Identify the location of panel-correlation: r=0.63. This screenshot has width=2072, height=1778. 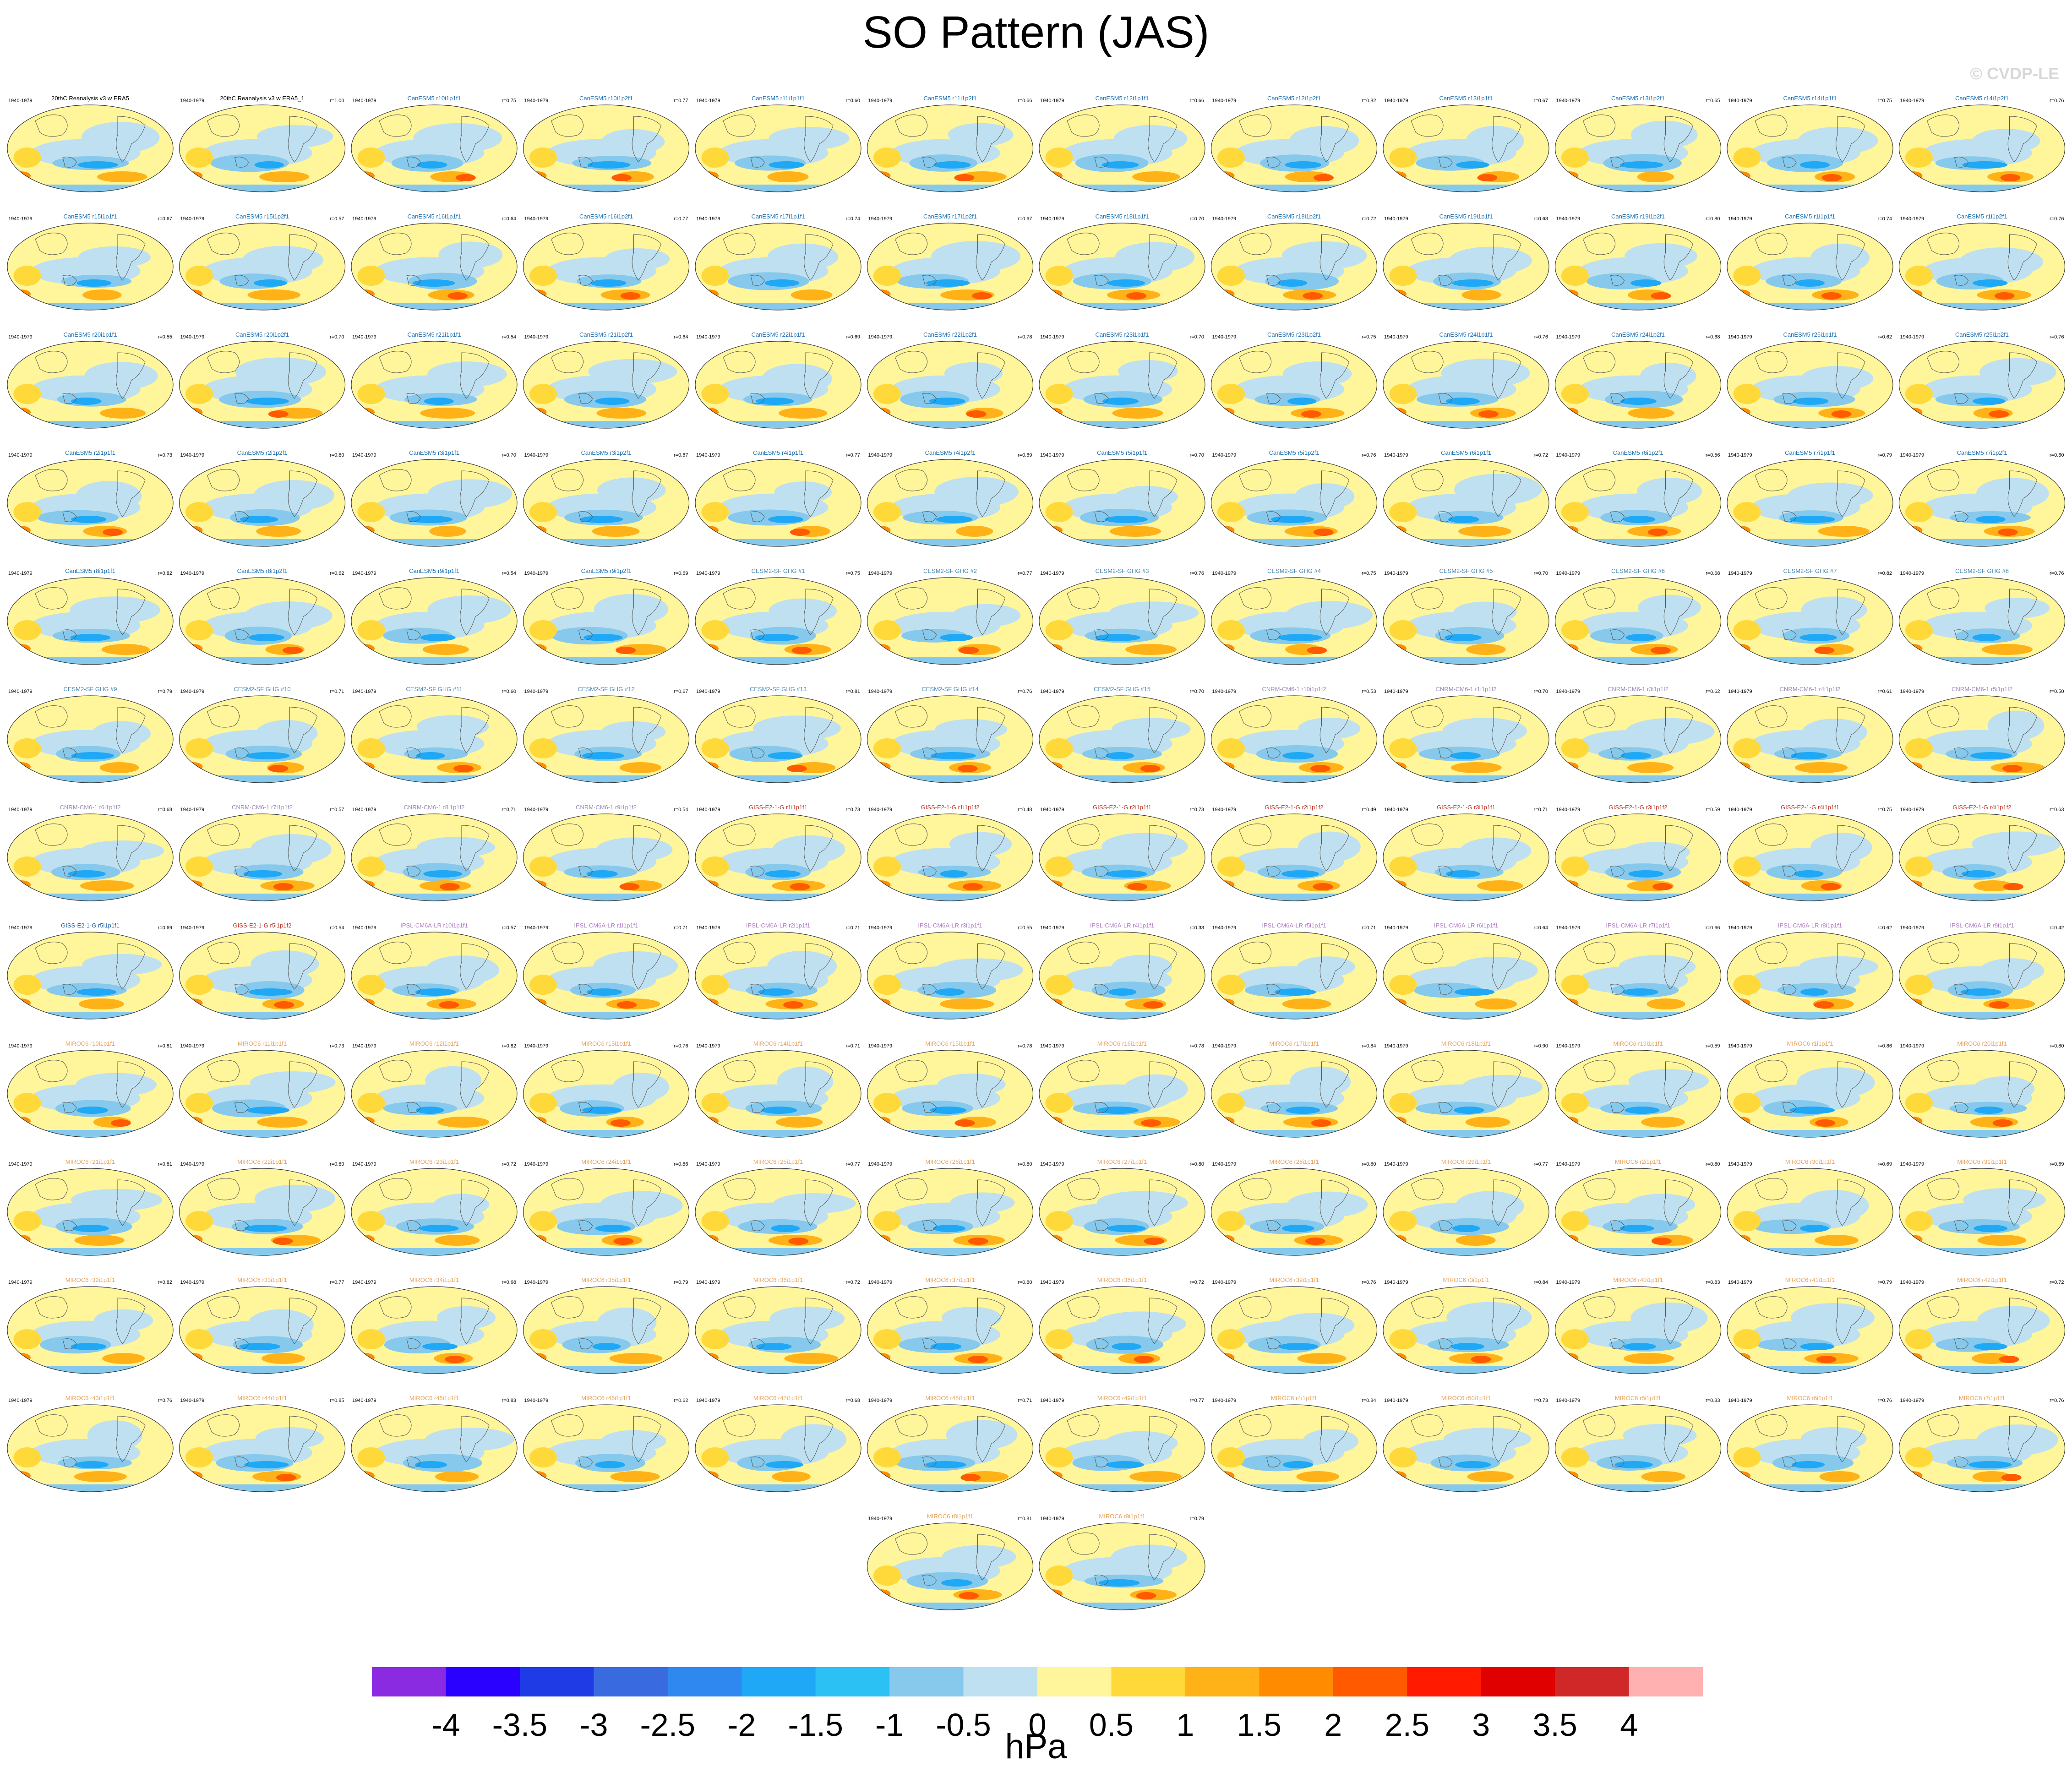
(2057, 810).